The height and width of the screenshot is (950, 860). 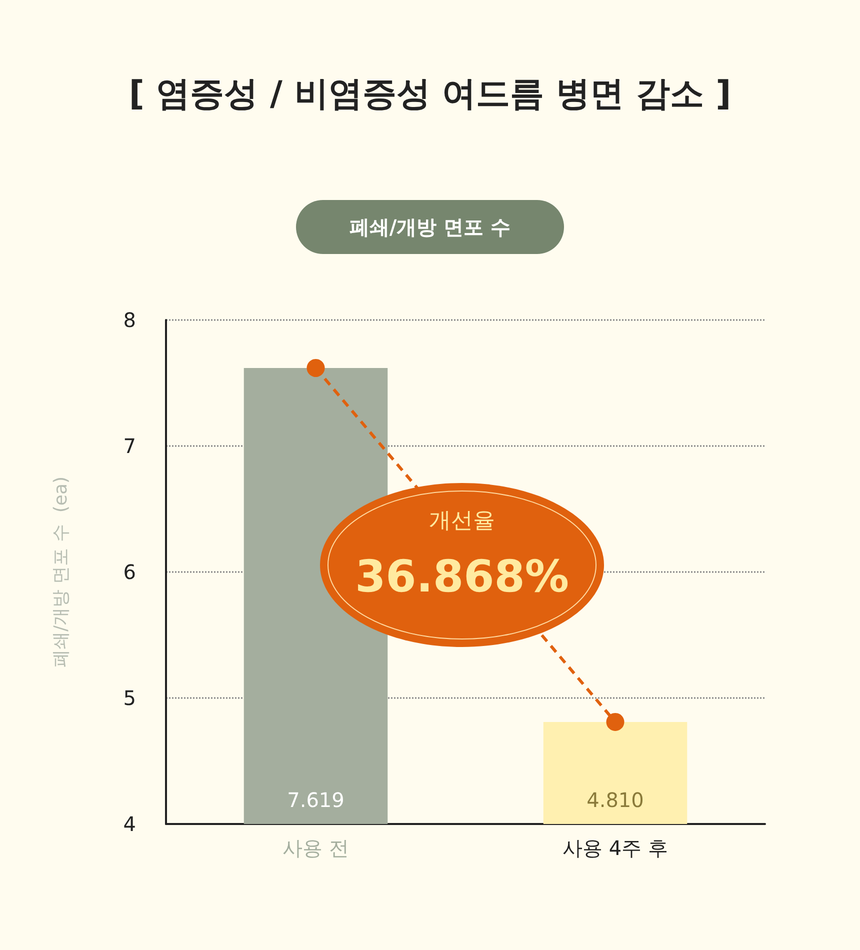 I want to click on y-tick-label: 4, so click(x=129, y=824).